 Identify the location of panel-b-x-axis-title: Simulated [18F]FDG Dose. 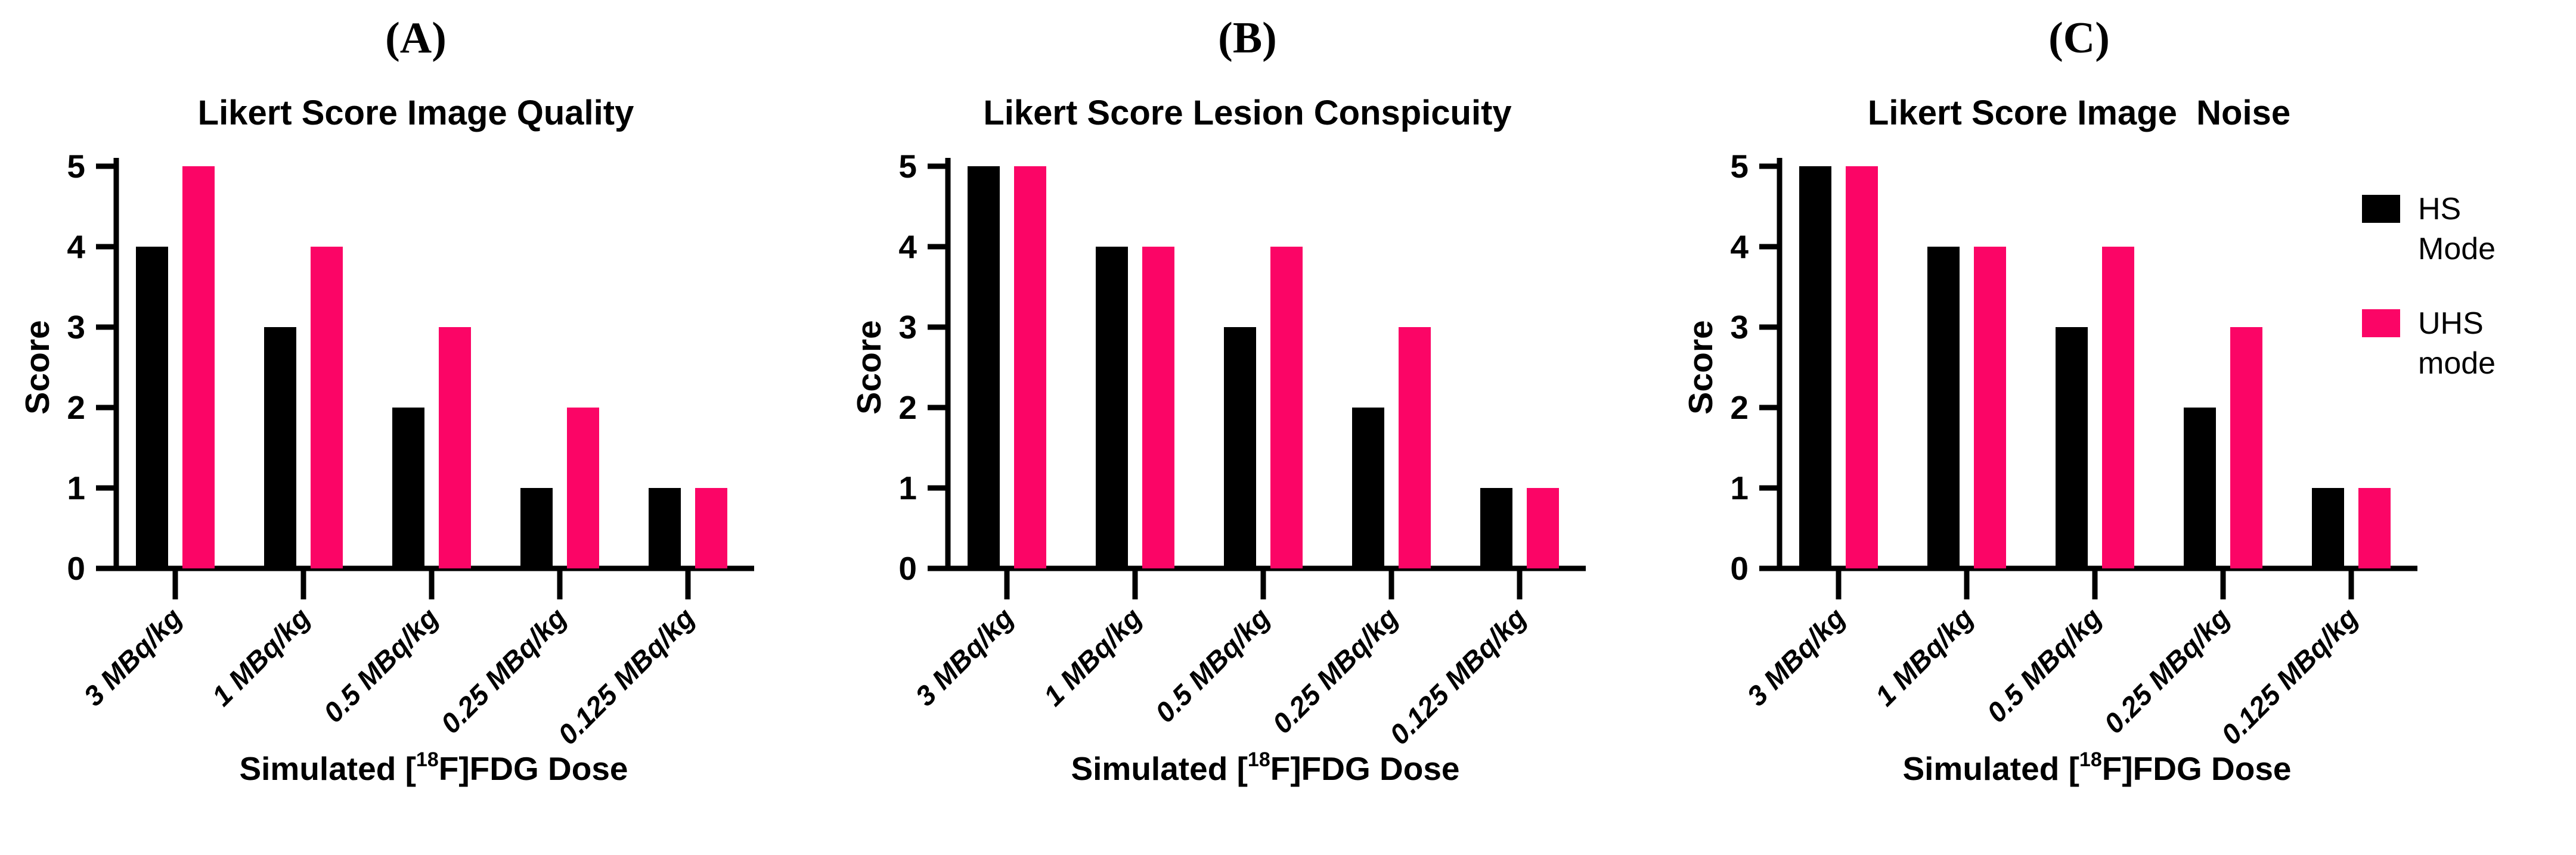
(1247, 768).